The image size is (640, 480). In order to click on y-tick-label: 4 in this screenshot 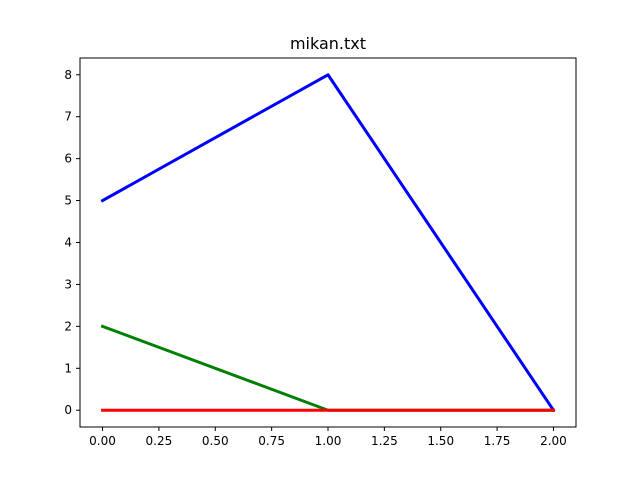, I will do `click(68, 243)`.